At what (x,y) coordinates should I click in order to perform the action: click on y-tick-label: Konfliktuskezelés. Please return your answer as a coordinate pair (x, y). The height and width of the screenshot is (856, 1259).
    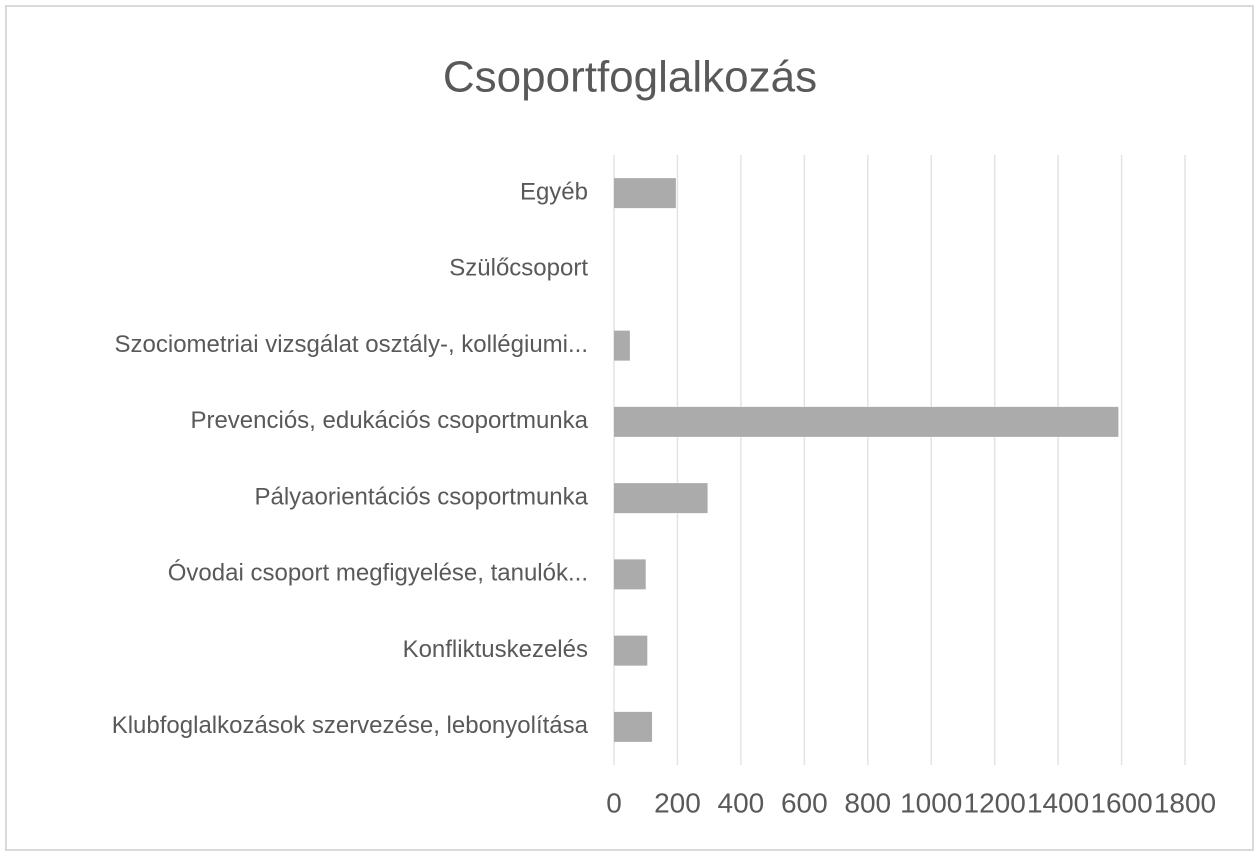
    Looking at the image, I should click on (495, 649).